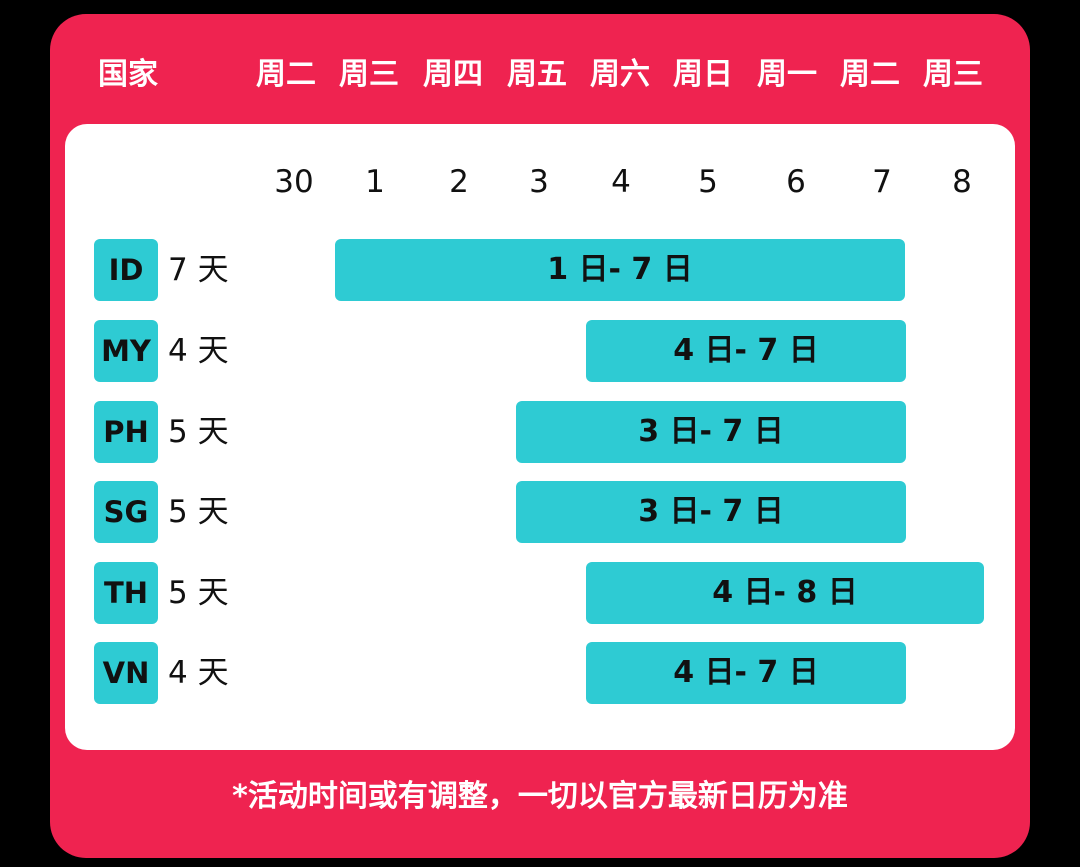 This screenshot has height=867, width=1080. What do you see at coordinates (126, 432) in the screenshot?
I see `country-code: PH` at bounding box center [126, 432].